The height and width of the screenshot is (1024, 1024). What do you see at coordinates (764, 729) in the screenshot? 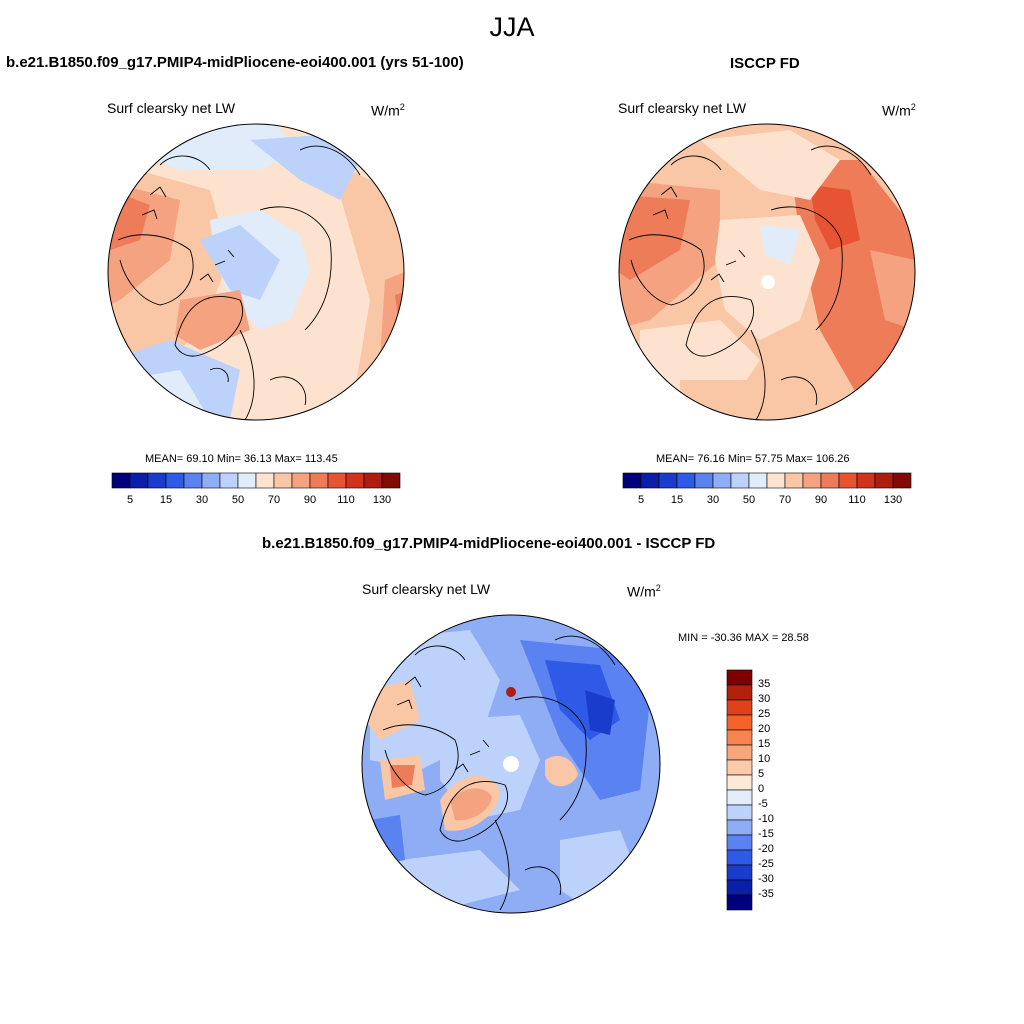
I see `panel3-colorbar-tick-label: 20` at bounding box center [764, 729].